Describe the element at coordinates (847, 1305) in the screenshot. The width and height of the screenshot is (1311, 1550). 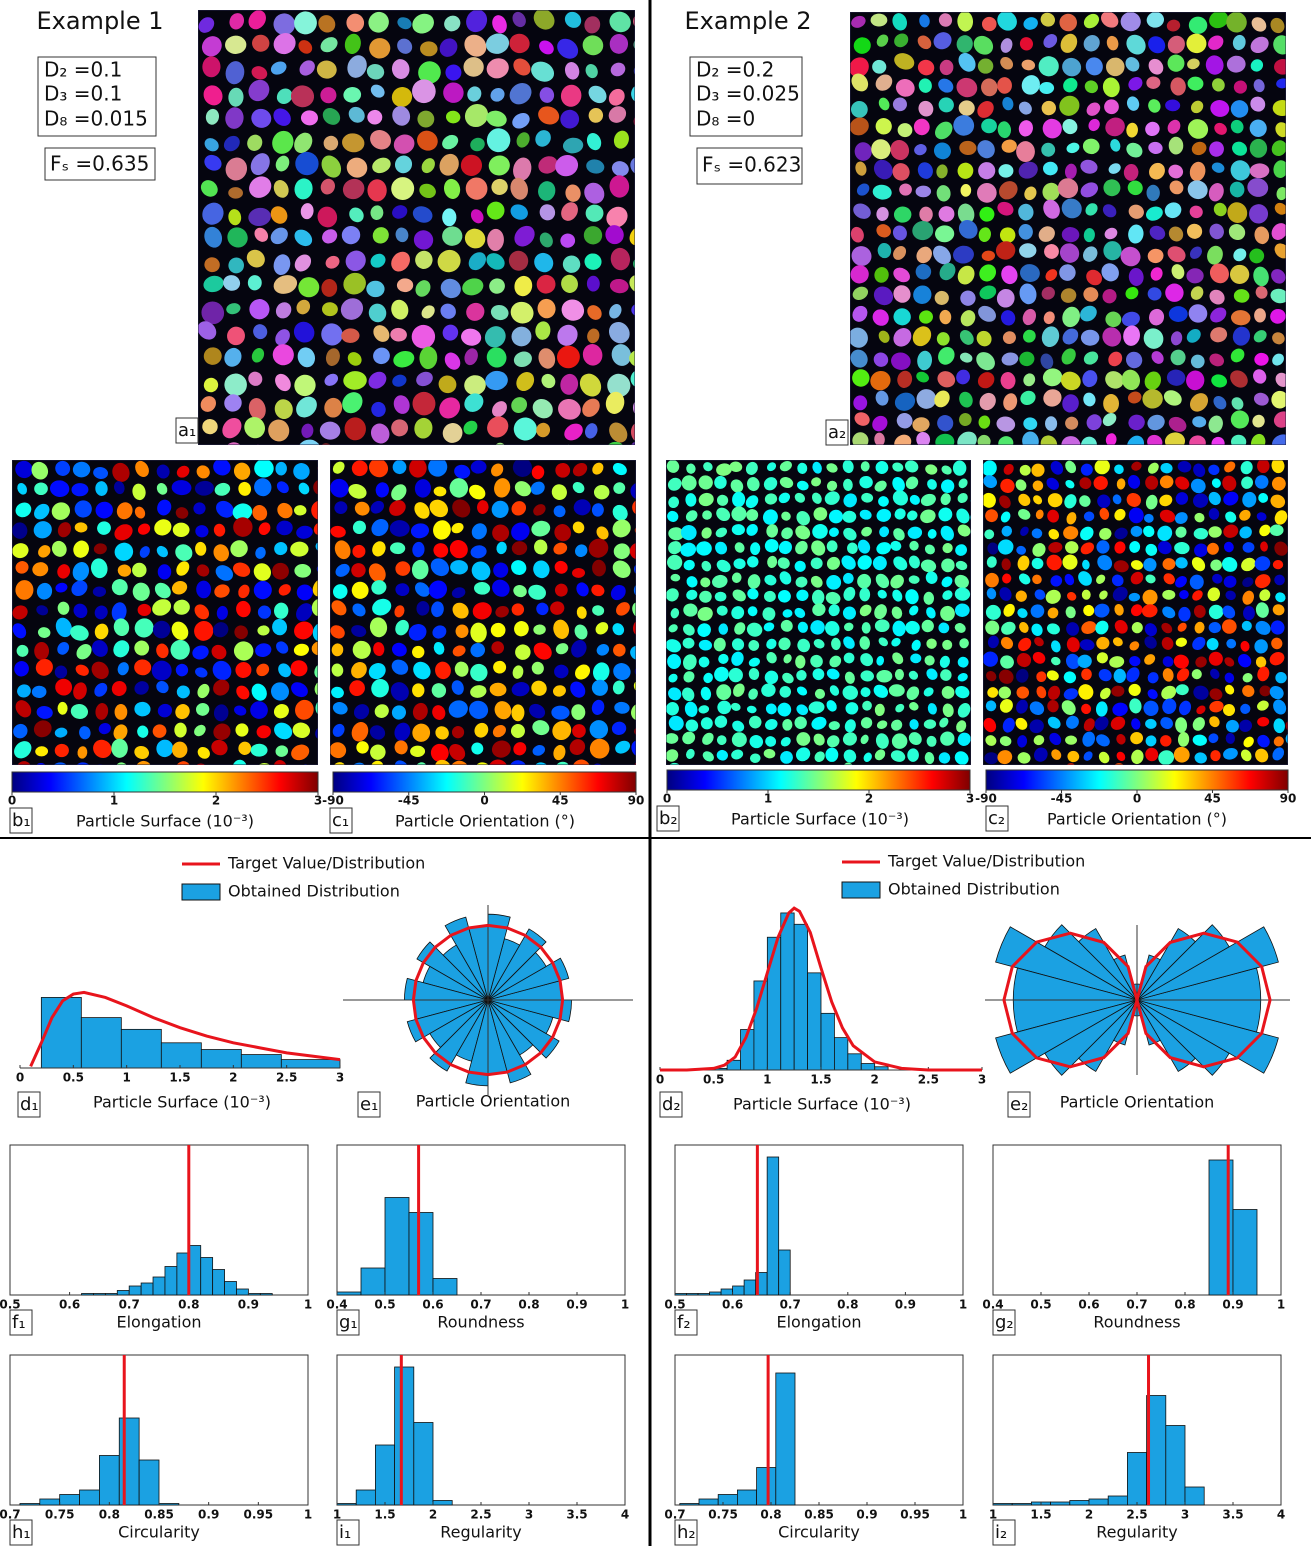
I see `x-tick-label: 0.8` at that location.